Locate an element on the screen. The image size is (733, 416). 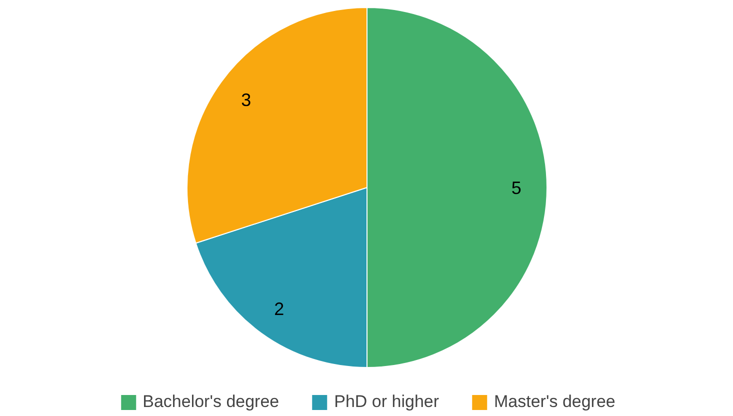
data-label: 5 is located at coordinates (516, 188).